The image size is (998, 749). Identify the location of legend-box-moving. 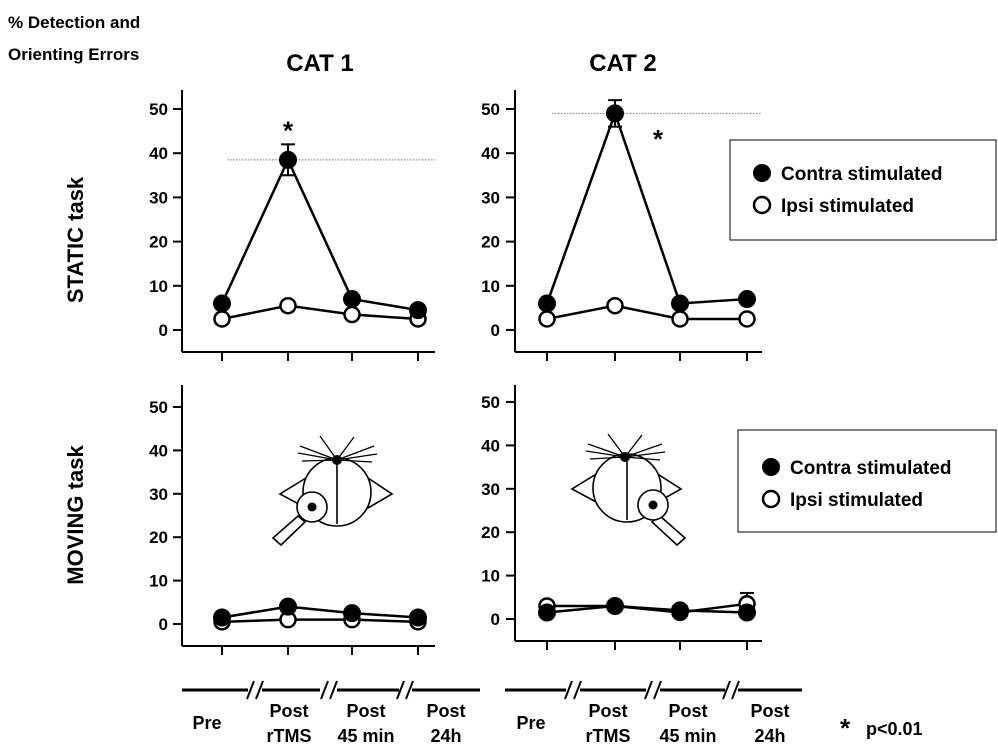
(867, 481).